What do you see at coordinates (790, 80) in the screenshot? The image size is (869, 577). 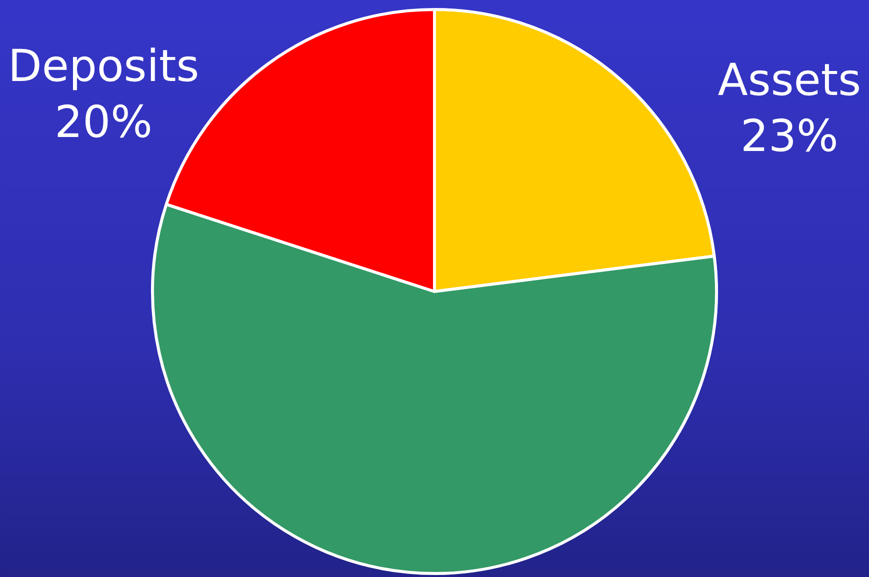 I see `slice-label: Assets` at bounding box center [790, 80].